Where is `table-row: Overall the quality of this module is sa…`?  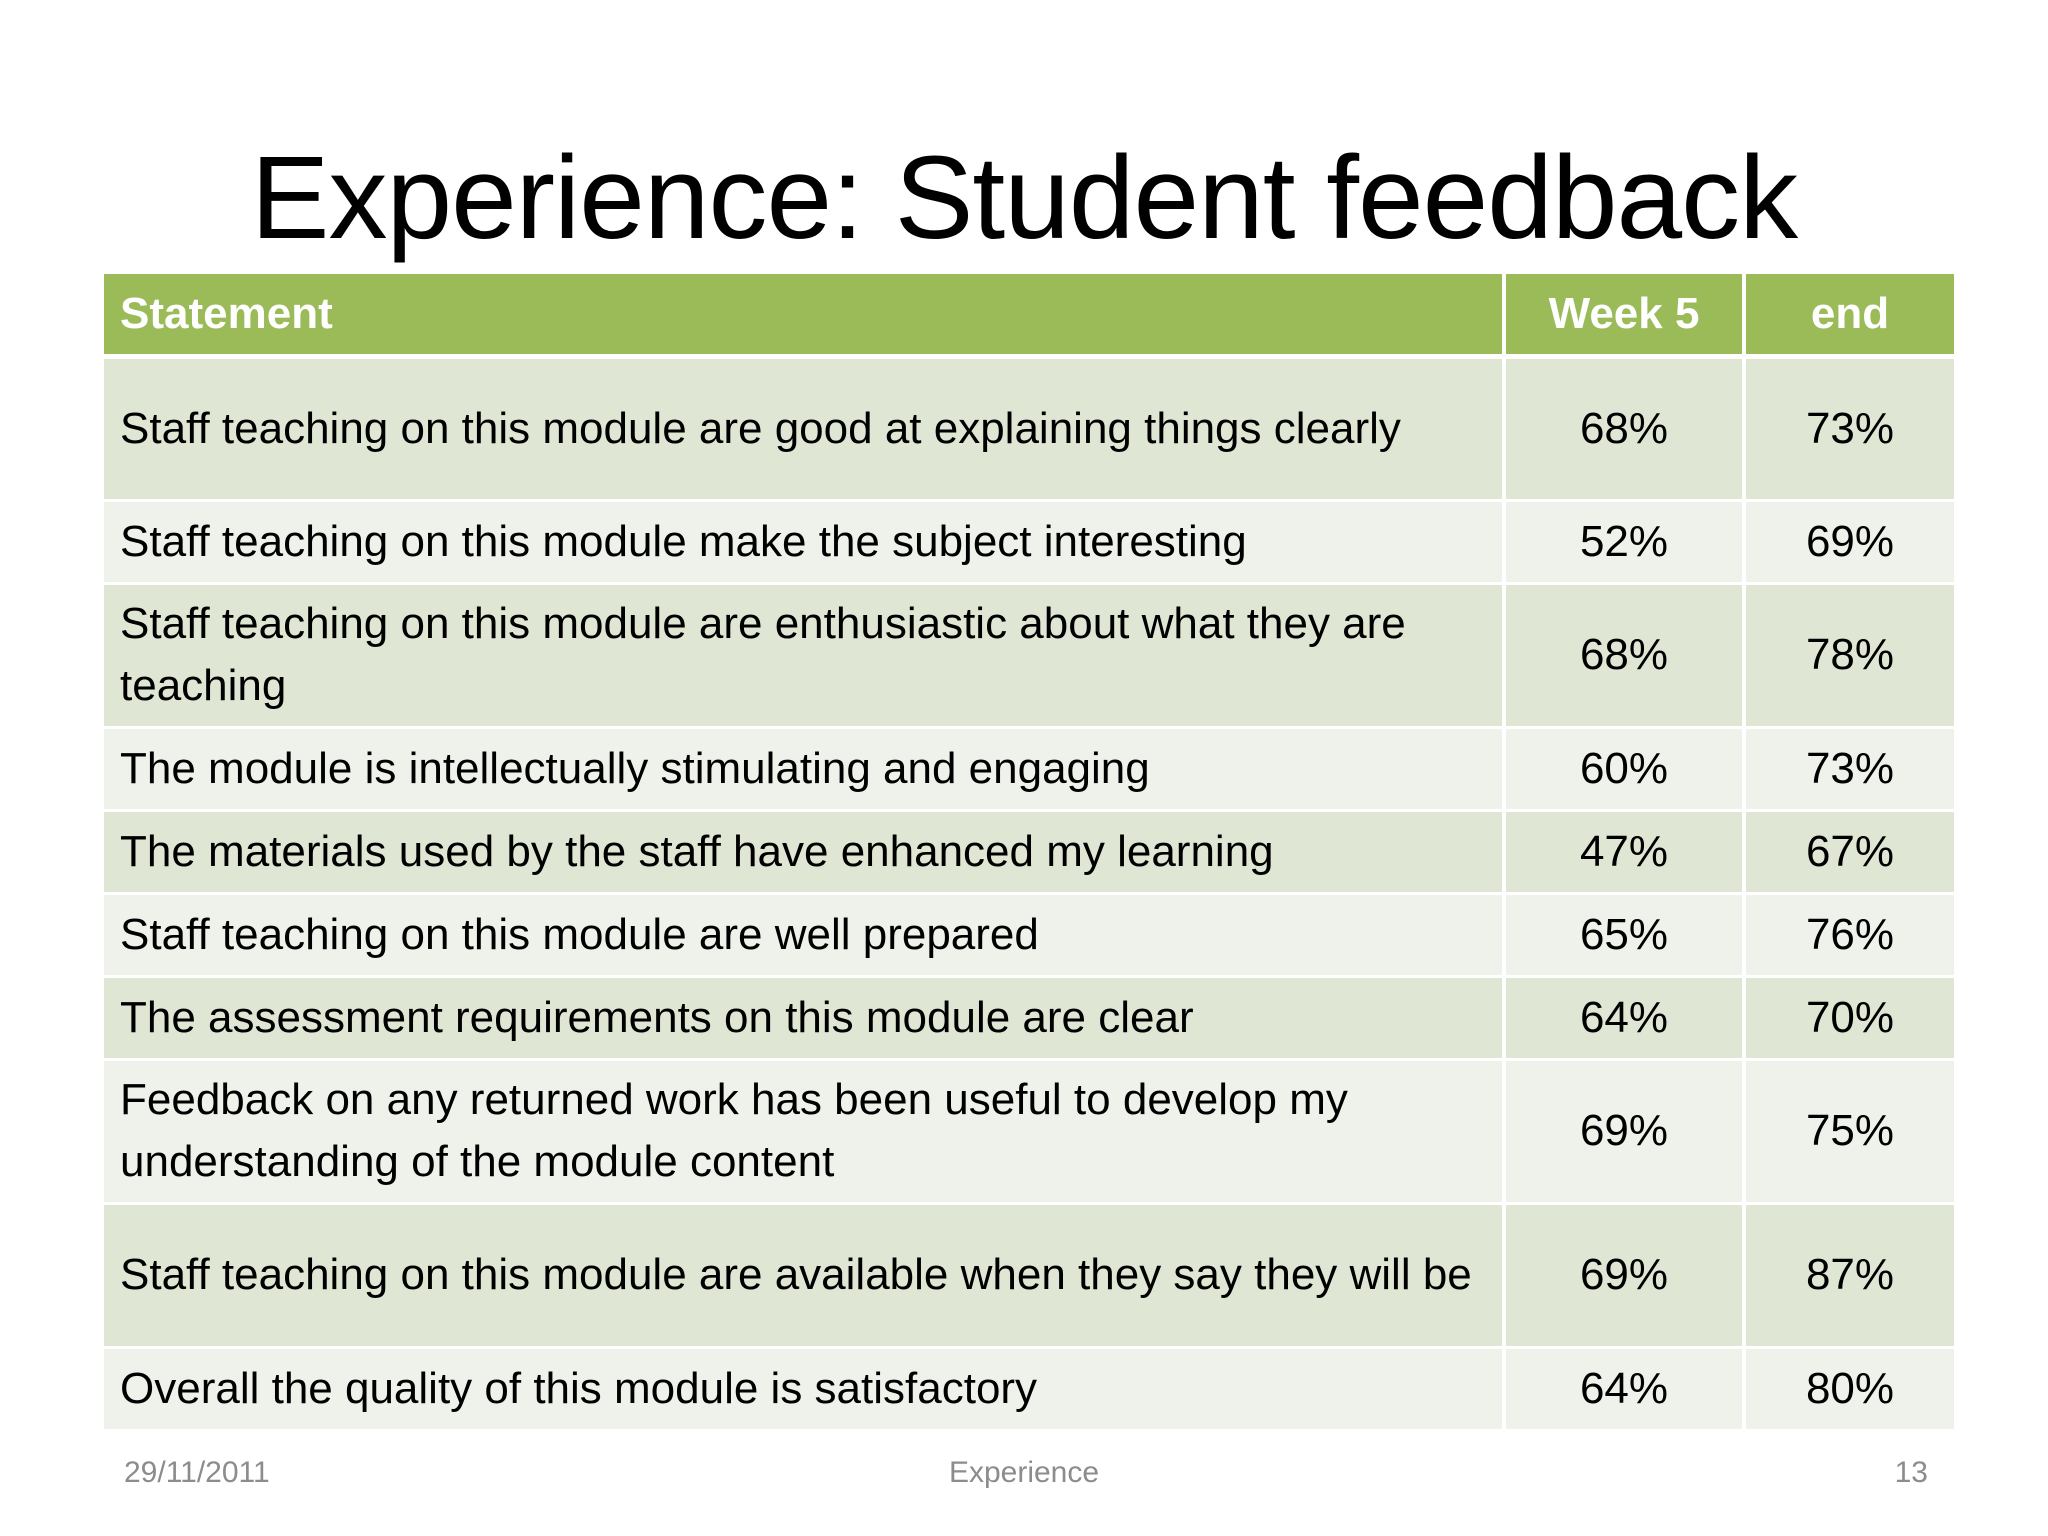
table-row: Overall the quality of this module is sa… is located at coordinates (1029, 1388).